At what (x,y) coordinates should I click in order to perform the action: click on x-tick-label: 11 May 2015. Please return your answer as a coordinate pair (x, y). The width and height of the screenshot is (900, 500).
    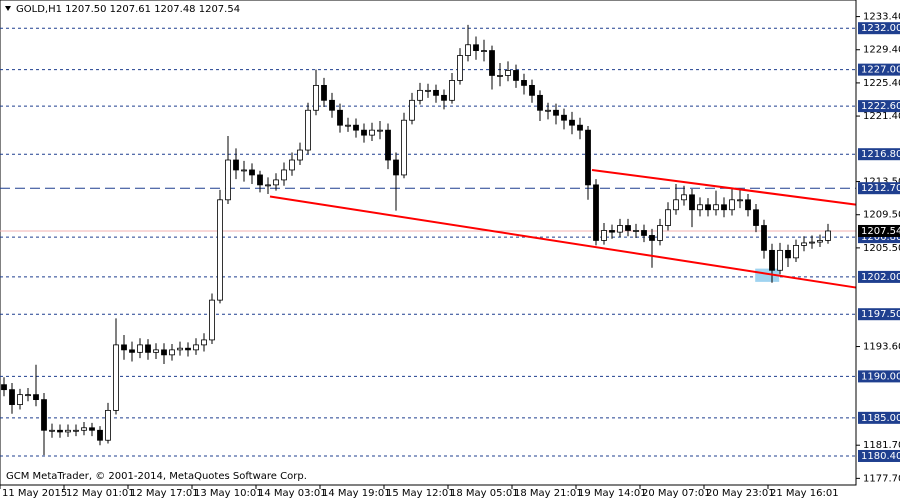
    Looking at the image, I should click on (34, 493).